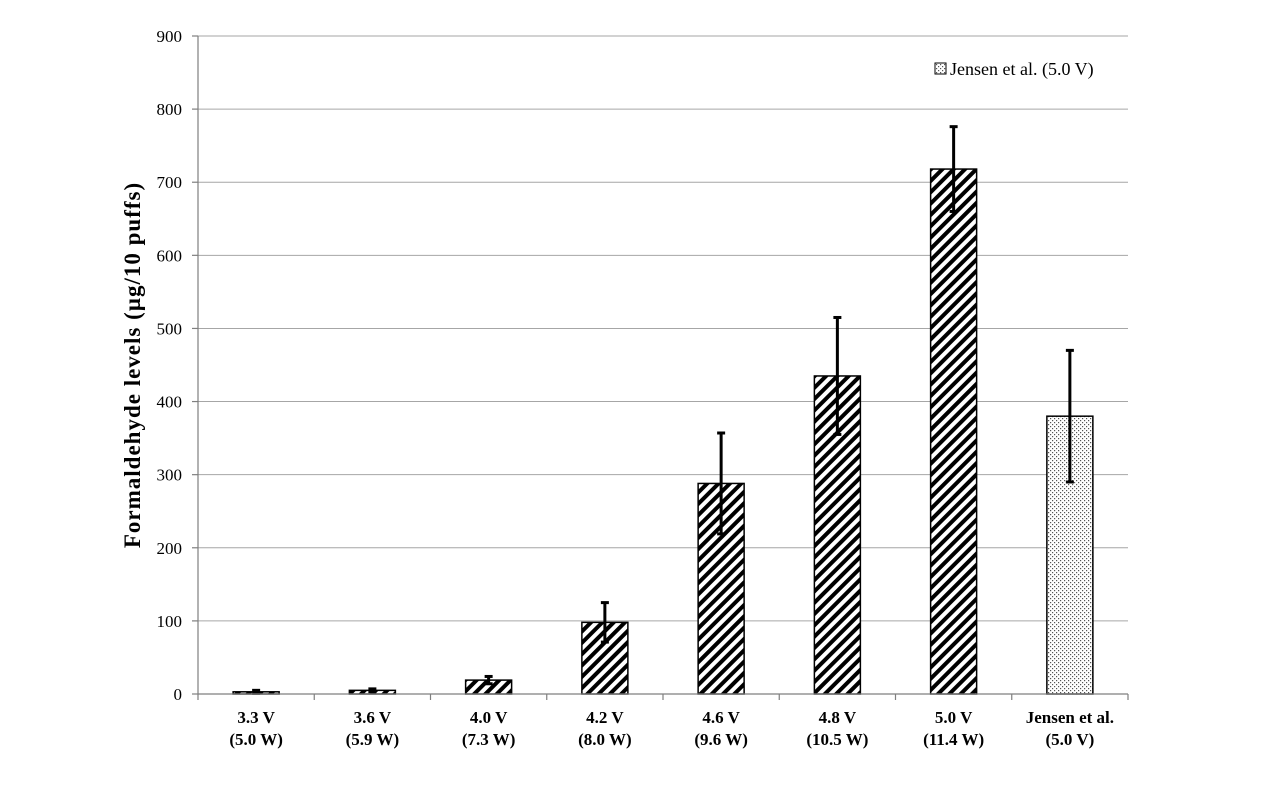  I want to click on y-tick-label-200: 200, so click(170, 548).